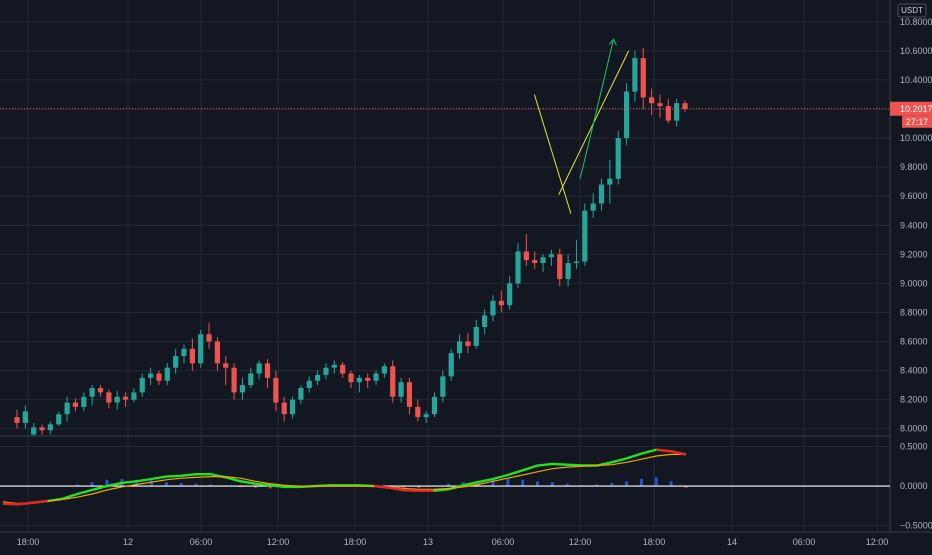 The height and width of the screenshot is (555, 932). Describe the element at coordinates (916, 51) in the screenshot. I see `y-tick-label: 10.6000` at that location.